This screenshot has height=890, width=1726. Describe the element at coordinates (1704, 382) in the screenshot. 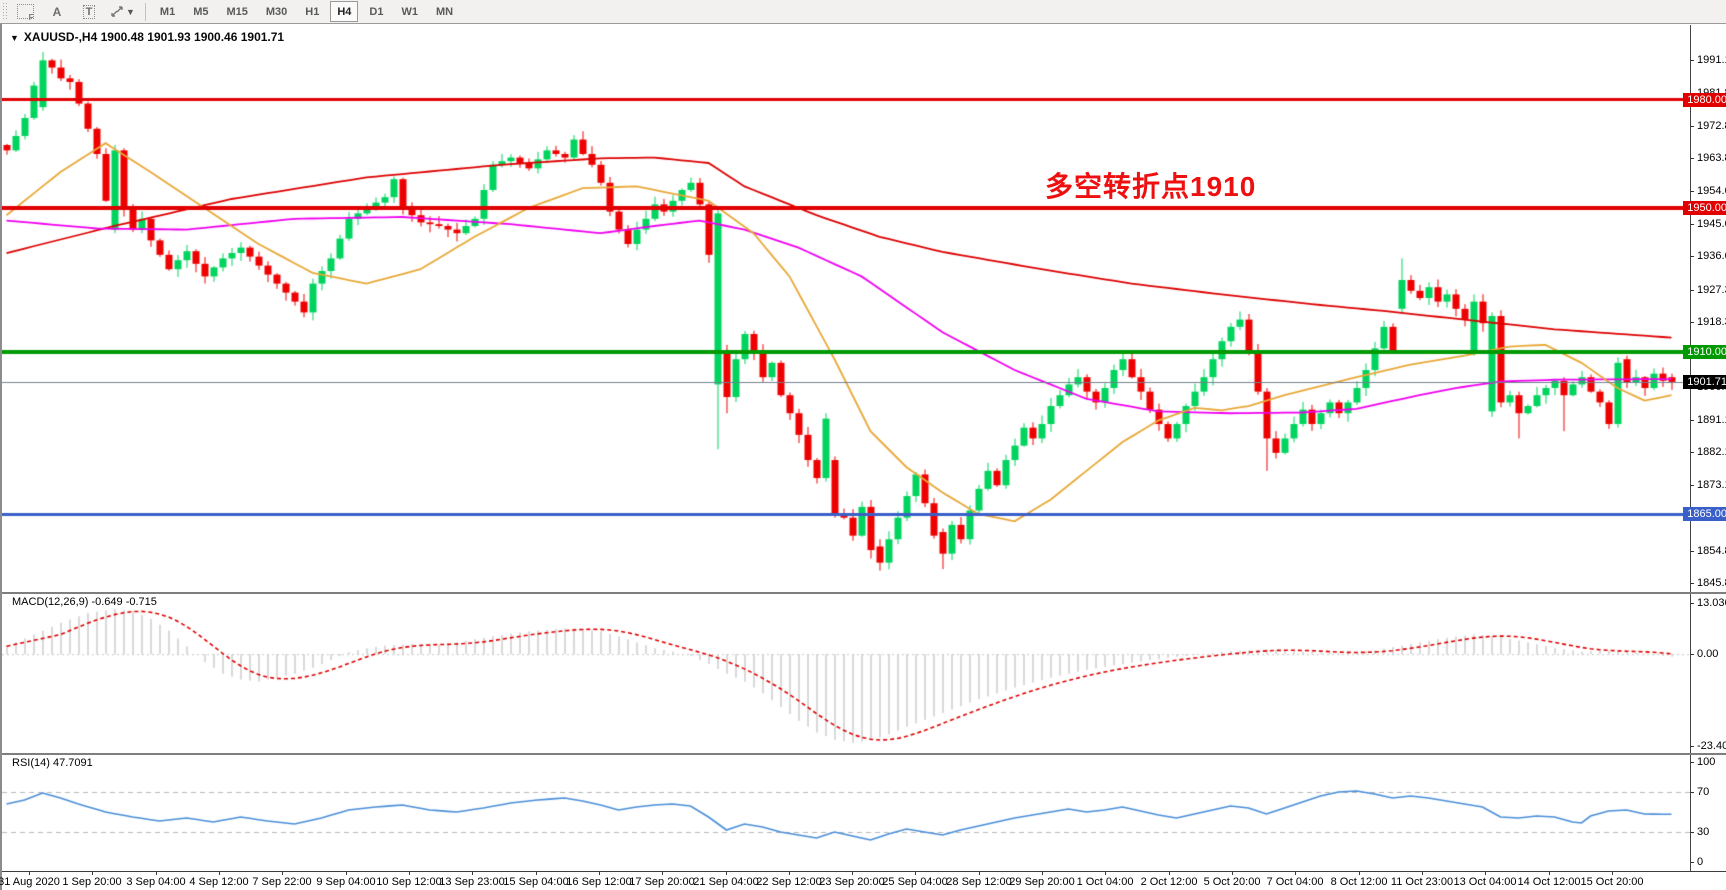

I see `current-price-label: 1901.71` at that location.